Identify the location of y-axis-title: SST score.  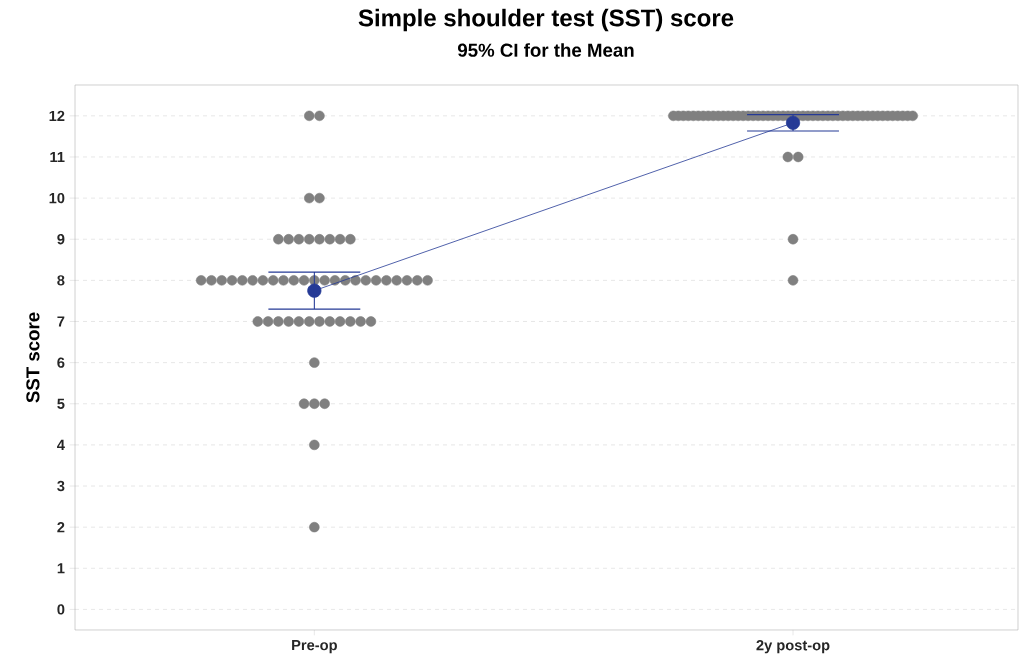
(33, 357).